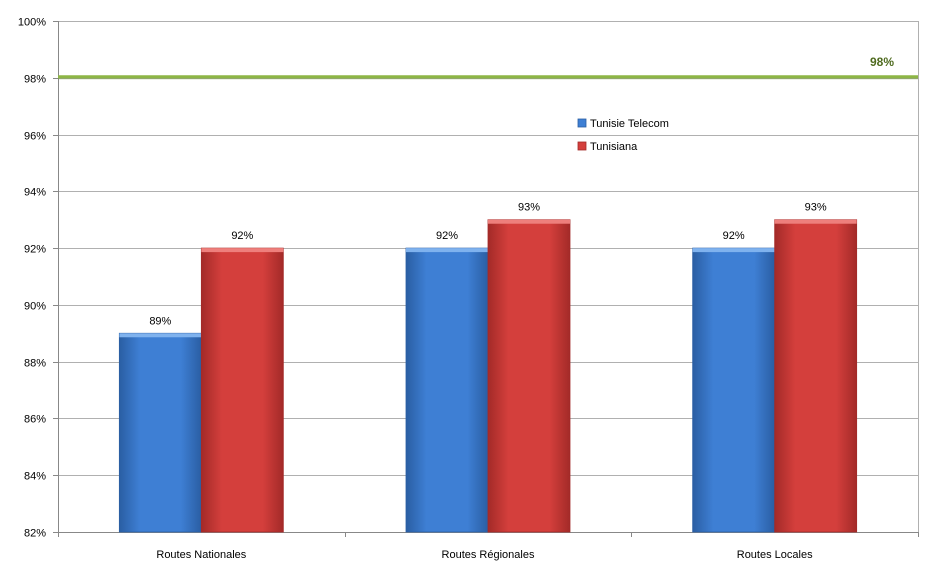 The image size is (948, 585). Describe the element at coordinates (488, 555) in the screenshot. I see `x-category-label: Routes Régionales` at that location.